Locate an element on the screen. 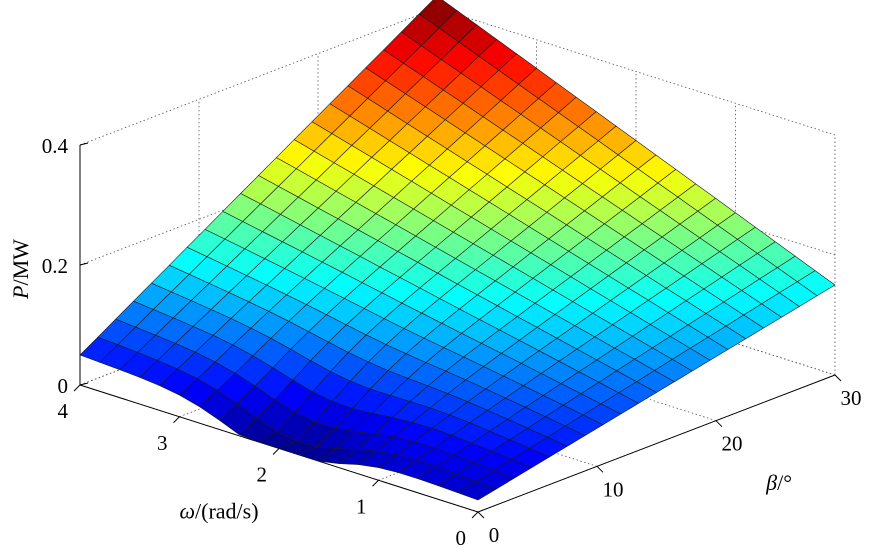  p-tick-label: 0.2 is located at coordinates (55, 266).